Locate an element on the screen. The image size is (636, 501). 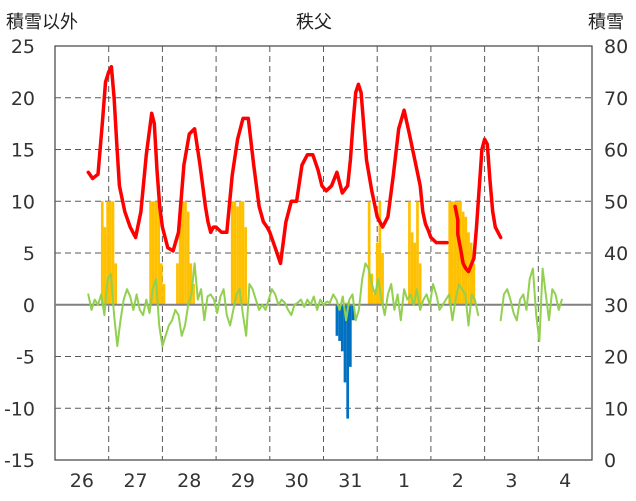
x-tick-label: 30 is located at coordinates (297, 481).